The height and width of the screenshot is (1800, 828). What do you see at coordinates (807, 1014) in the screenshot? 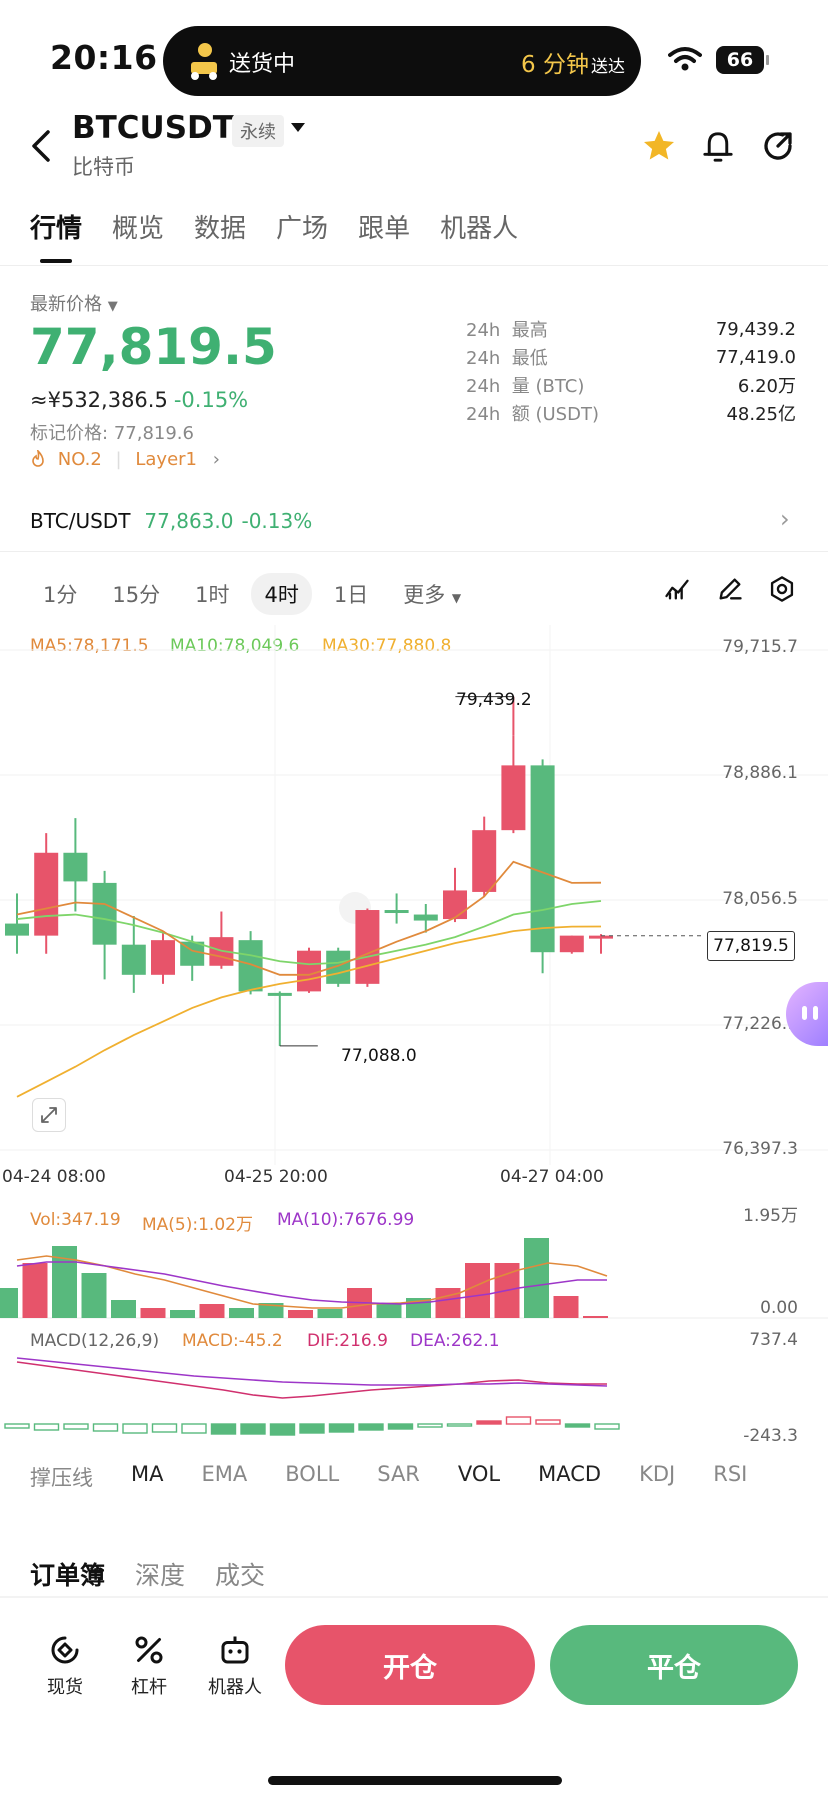
I see `assistant-bubble-icon` at bounding box center [807, 1014].